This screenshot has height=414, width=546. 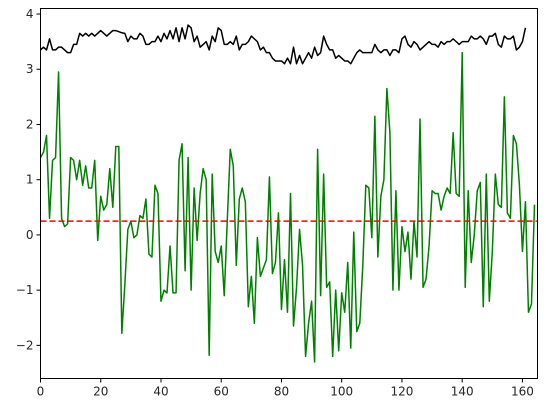 I want to click on y-tick-label: −2, so click(x=25, y=345).